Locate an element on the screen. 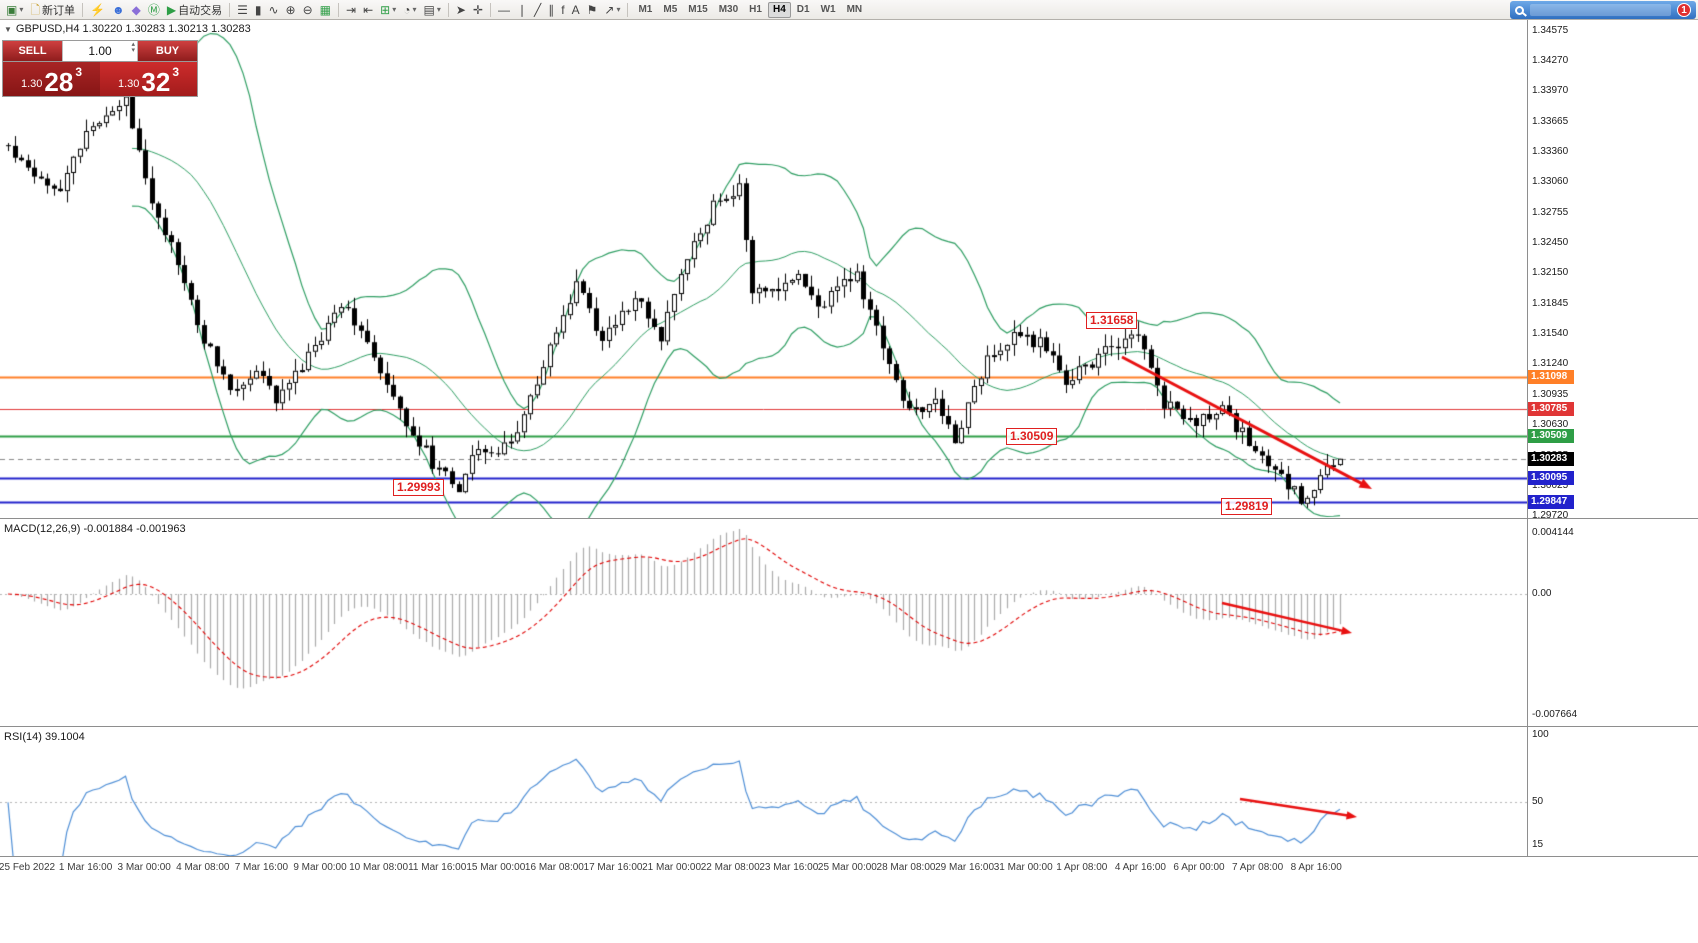 This screenshot has width=1698, height=943. time-label: 21 Mar 00:00 is located at coordinates (672, 867).